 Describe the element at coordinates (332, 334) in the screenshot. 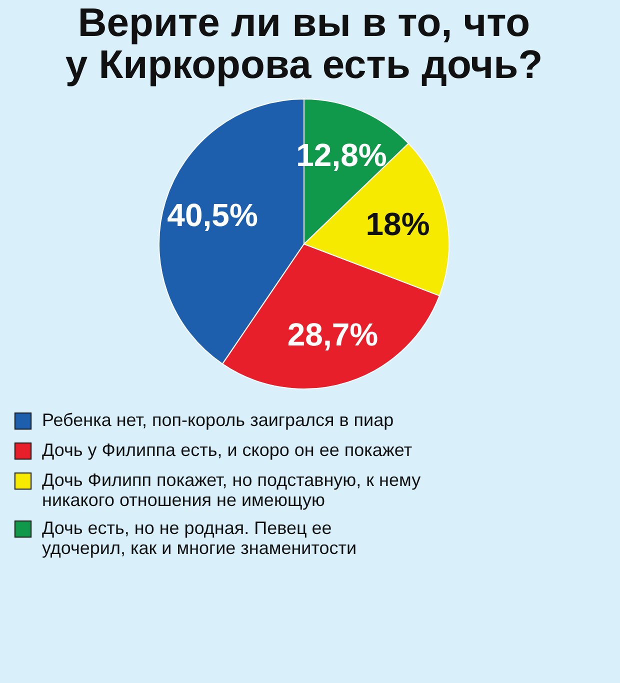

I see `data-label: 28,7%` at that location.